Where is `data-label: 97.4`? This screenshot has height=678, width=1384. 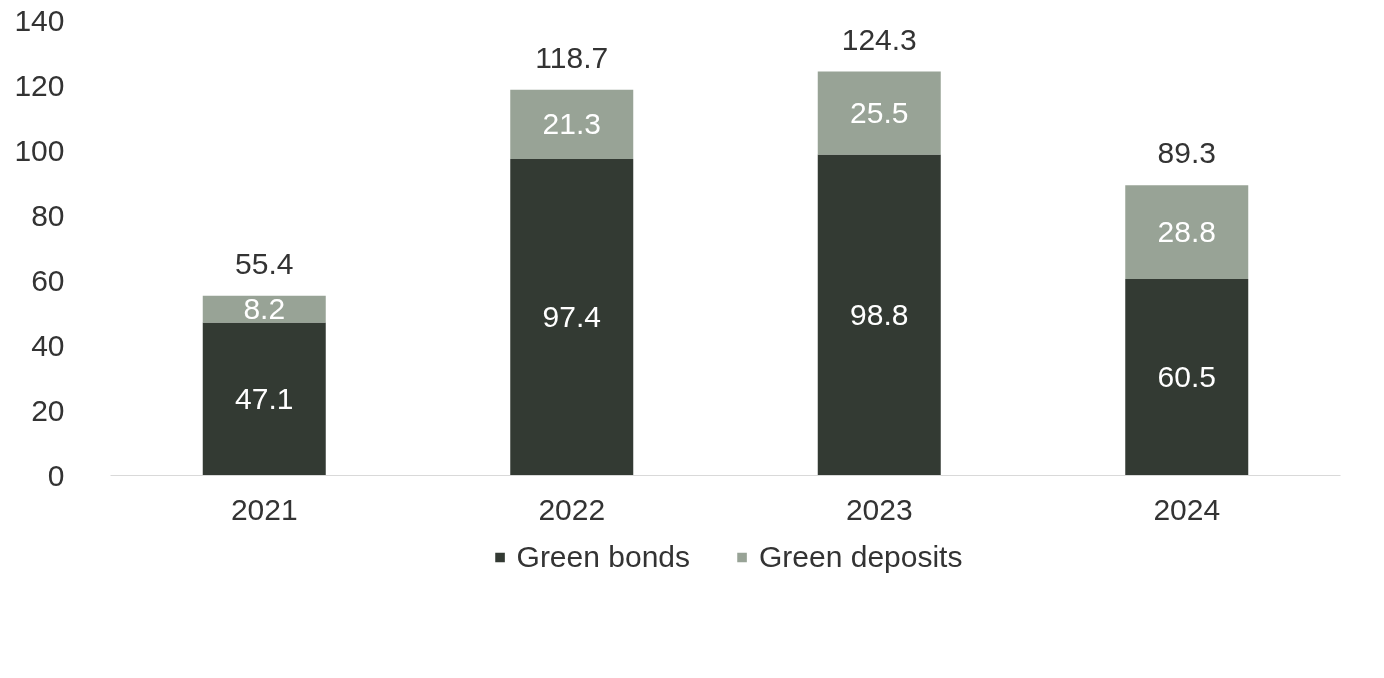
data-label: 97.4 is located at coordinates (571, 317).